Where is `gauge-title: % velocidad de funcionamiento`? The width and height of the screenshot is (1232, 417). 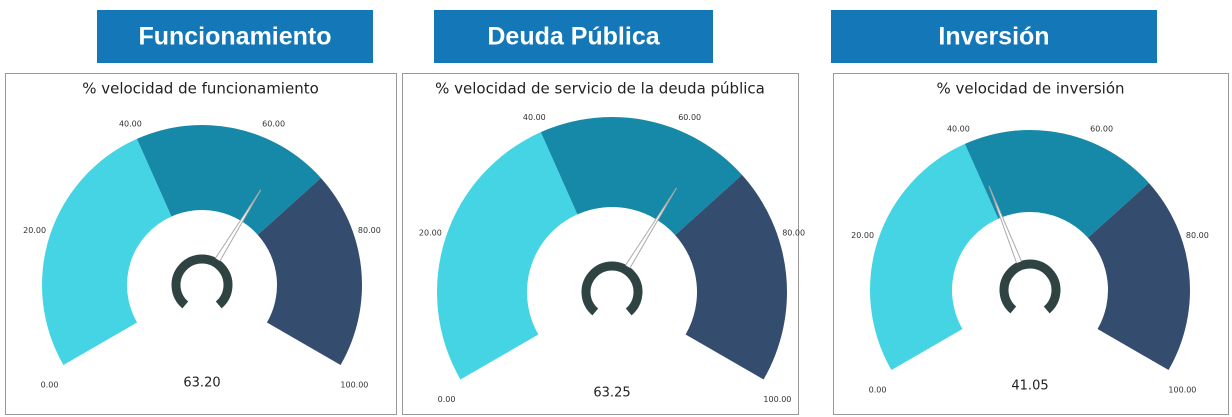 gauge-title: % velocidad de funcionamiento is located at coordinates (200, 89).